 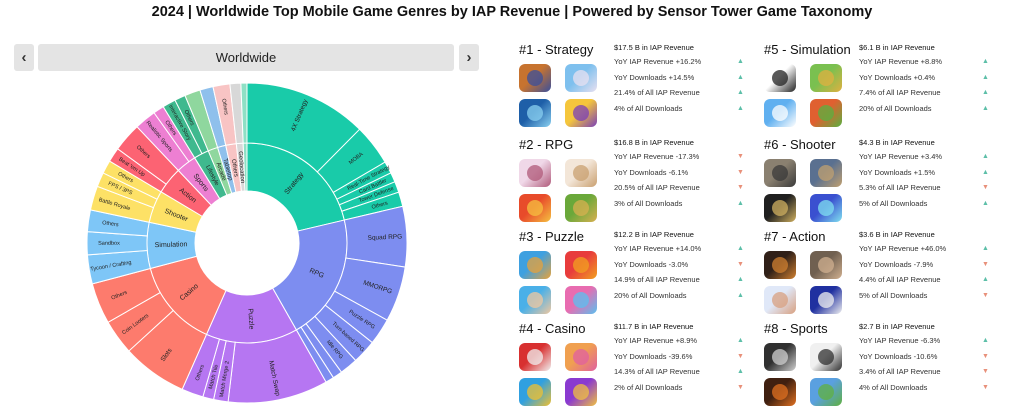 I want to click on shooter-game-3-icon, so click(x=780, y=208).